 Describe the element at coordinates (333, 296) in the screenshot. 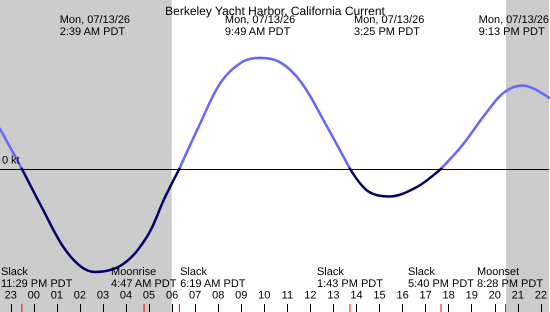

I see `x-tick-label: 13` at that location.